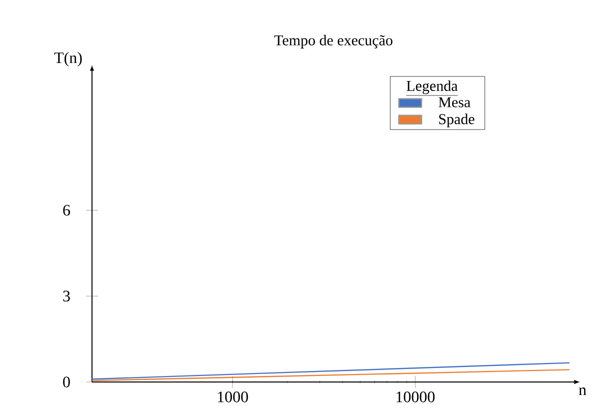 Image resolution: width=606 pixels, height=419 pixels. What do you see at coordinates (233, 397) in the screenshot?
I see `x-tick-label: 1000` at bounding box center [233, 397].